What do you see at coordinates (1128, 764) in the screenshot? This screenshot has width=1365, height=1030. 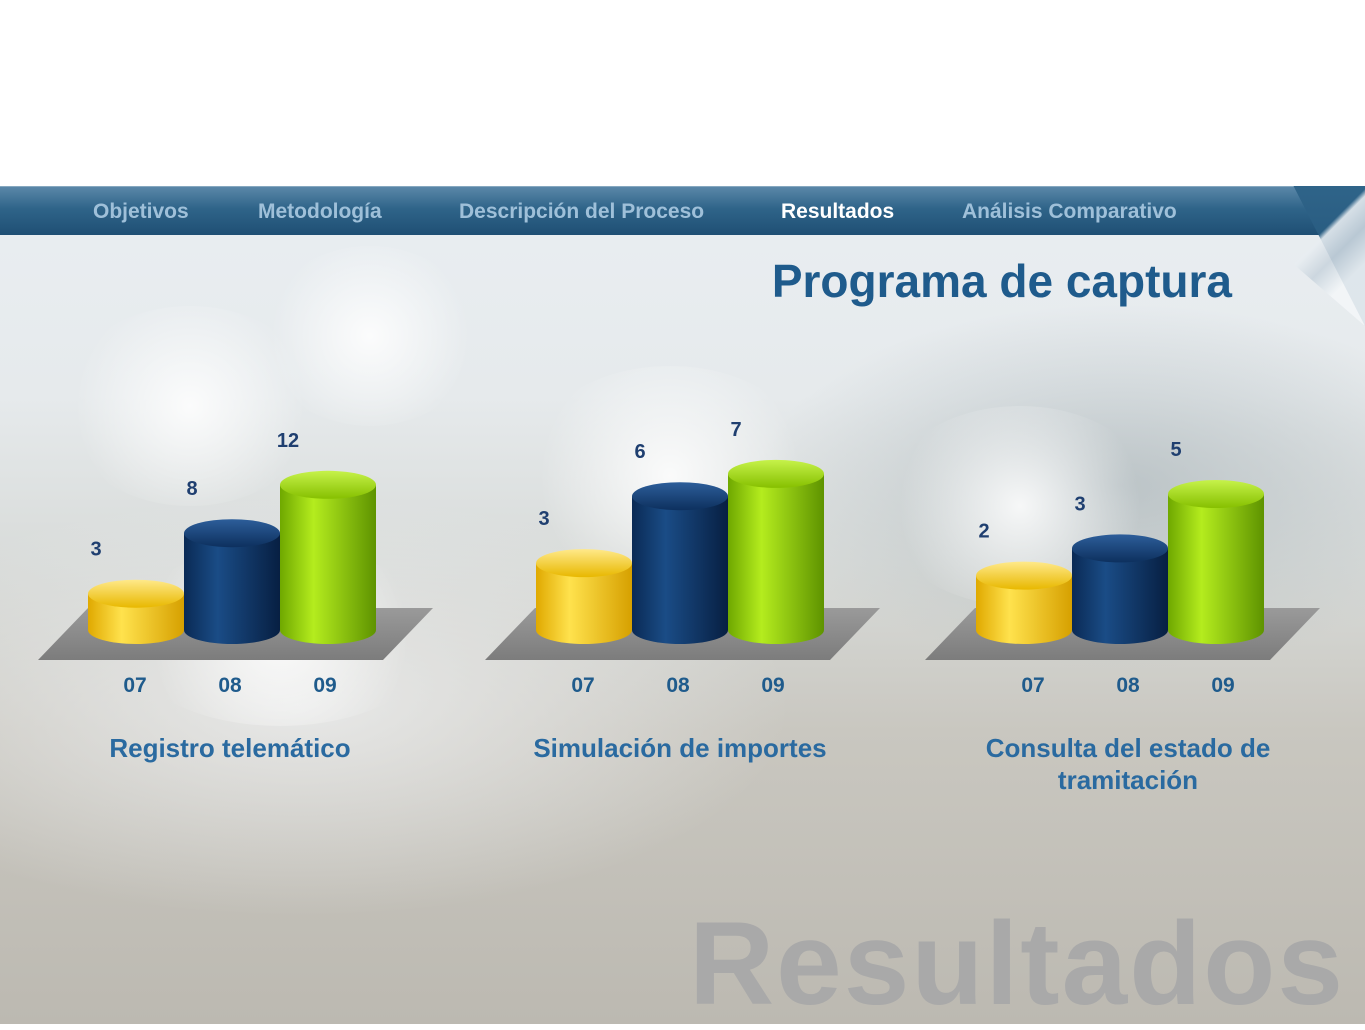 I see `chart-title-consulta: Consulta del estado de tramitación` at bounding box center [1128, 764].